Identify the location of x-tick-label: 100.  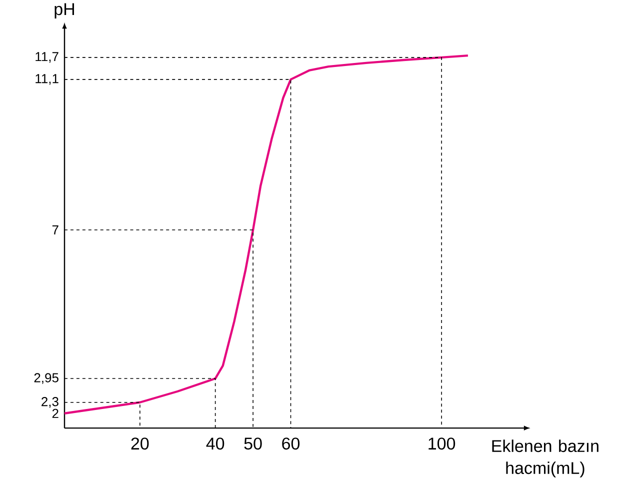
(442, 444).